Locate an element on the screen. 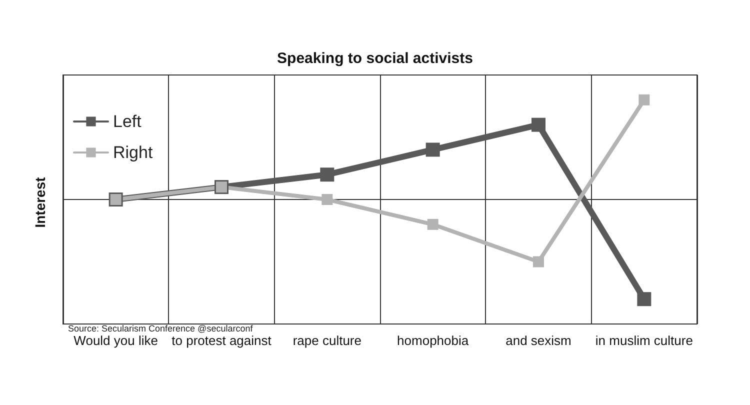 The height and width of the screenshot is (405, 750). x-tick-label: to protest against is located at coordinates (222, 340).